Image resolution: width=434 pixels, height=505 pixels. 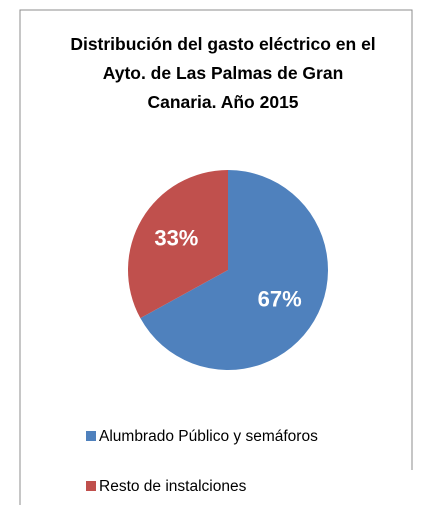 I want to click on data-label: 67%, so click(x=280, y=298).